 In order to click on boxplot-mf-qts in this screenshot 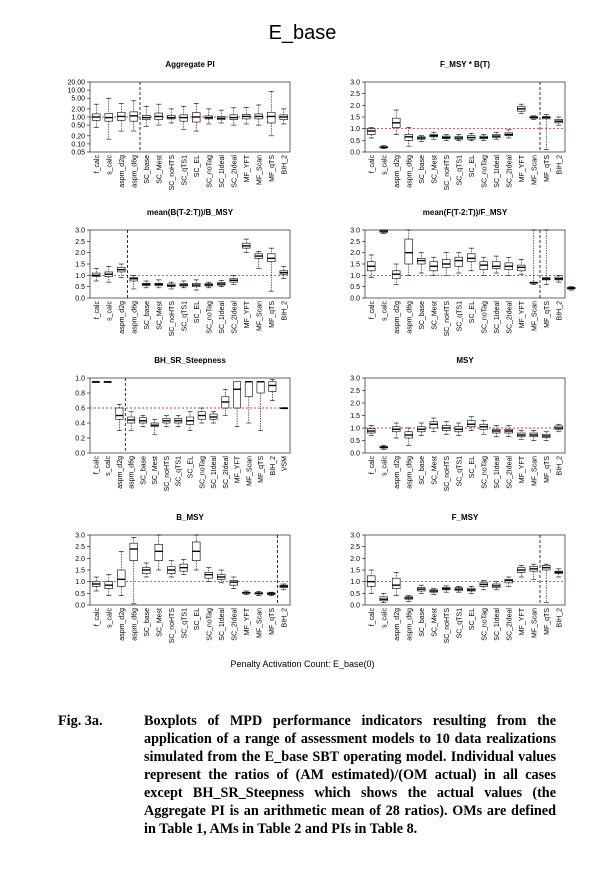, I will do `click(546, 436)`.